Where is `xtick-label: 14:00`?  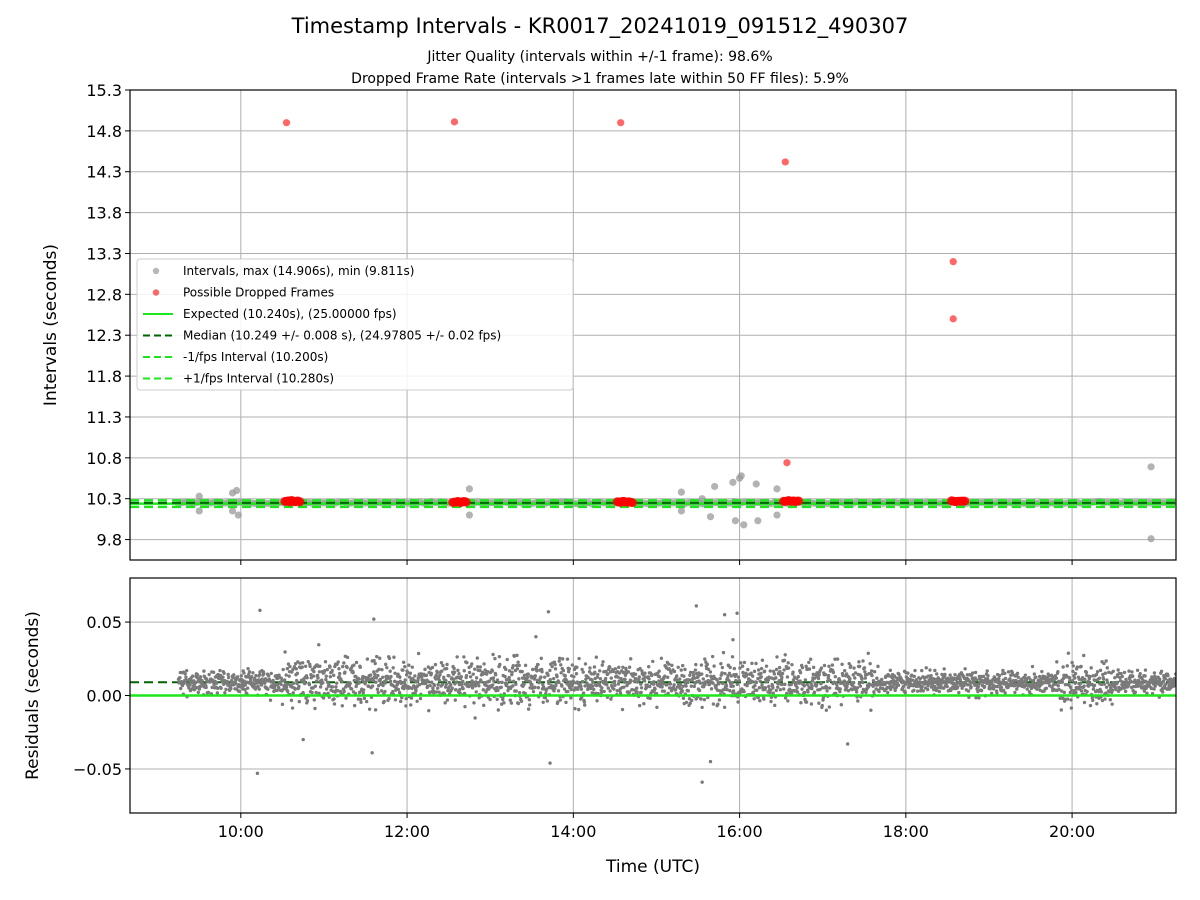 xtick-label: 14:00 is located at coordinates (573, 831).